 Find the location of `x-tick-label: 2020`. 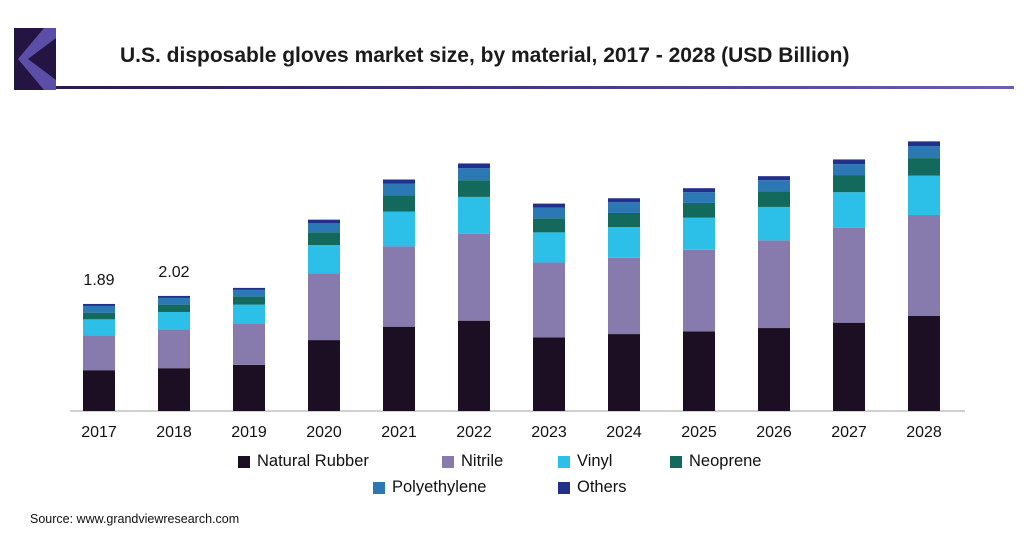

x-tick-label: 2020 is located at coordinates (324, 432).